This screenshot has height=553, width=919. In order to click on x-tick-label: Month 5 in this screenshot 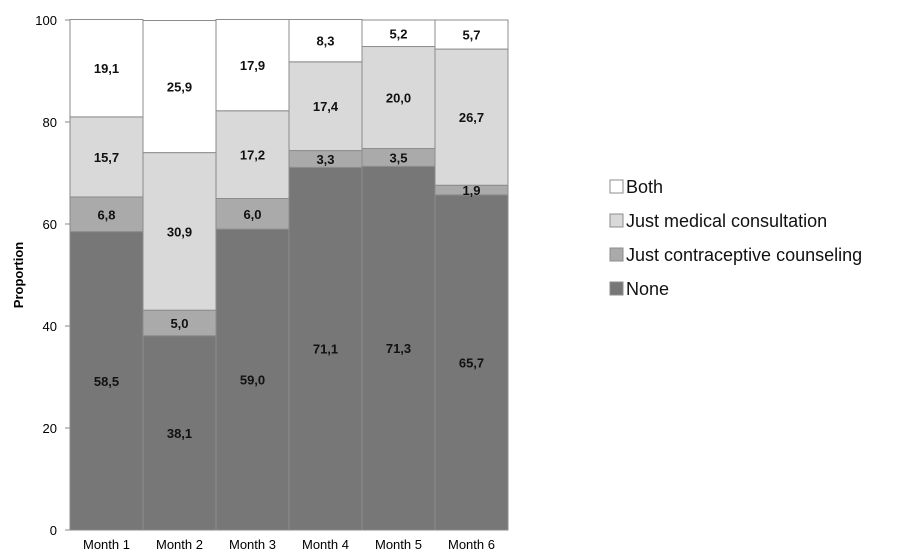, I will do `click(398, 544)`.